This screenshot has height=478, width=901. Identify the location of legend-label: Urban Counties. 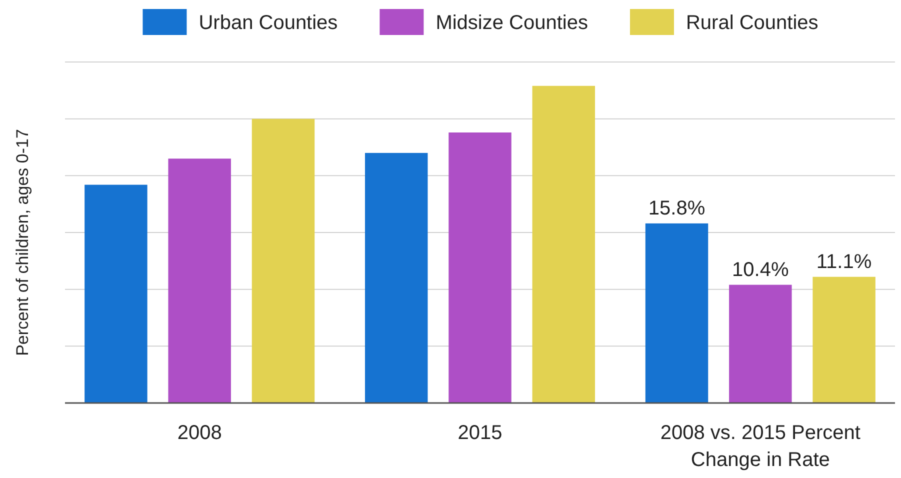
(268, 23).